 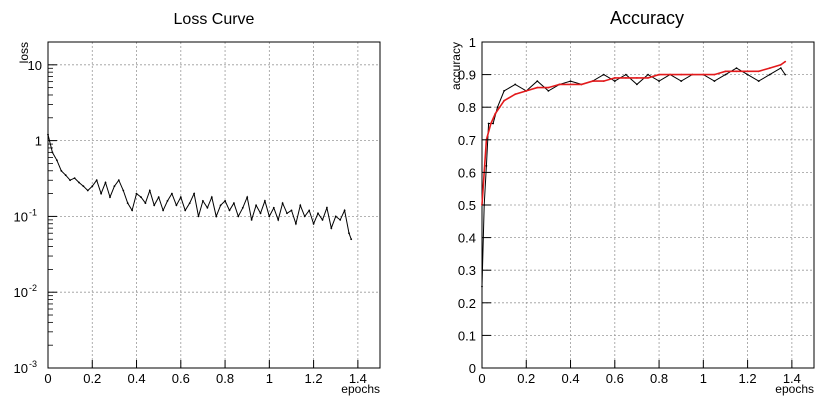 What do you see at coordinates (269, 378) in the screenshot?
I see `x-tick-label: 1` at bounding box center [269, 378].